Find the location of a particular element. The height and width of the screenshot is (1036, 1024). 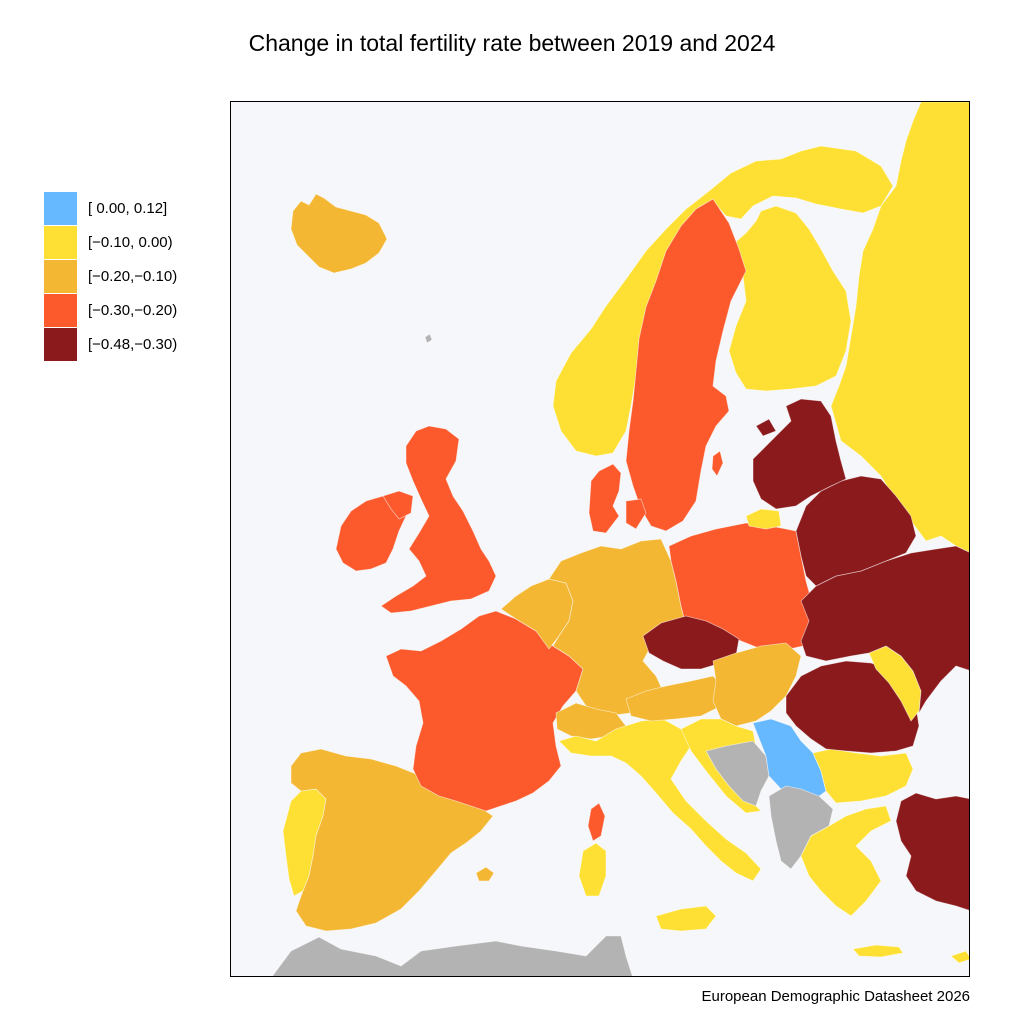

region-iceland is located at coordinates (339, 233).